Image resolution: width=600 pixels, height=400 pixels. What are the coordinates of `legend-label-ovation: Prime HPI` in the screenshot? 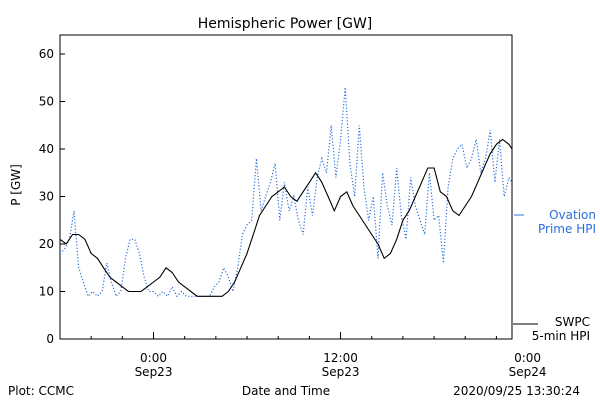 It's located at (567, 229).